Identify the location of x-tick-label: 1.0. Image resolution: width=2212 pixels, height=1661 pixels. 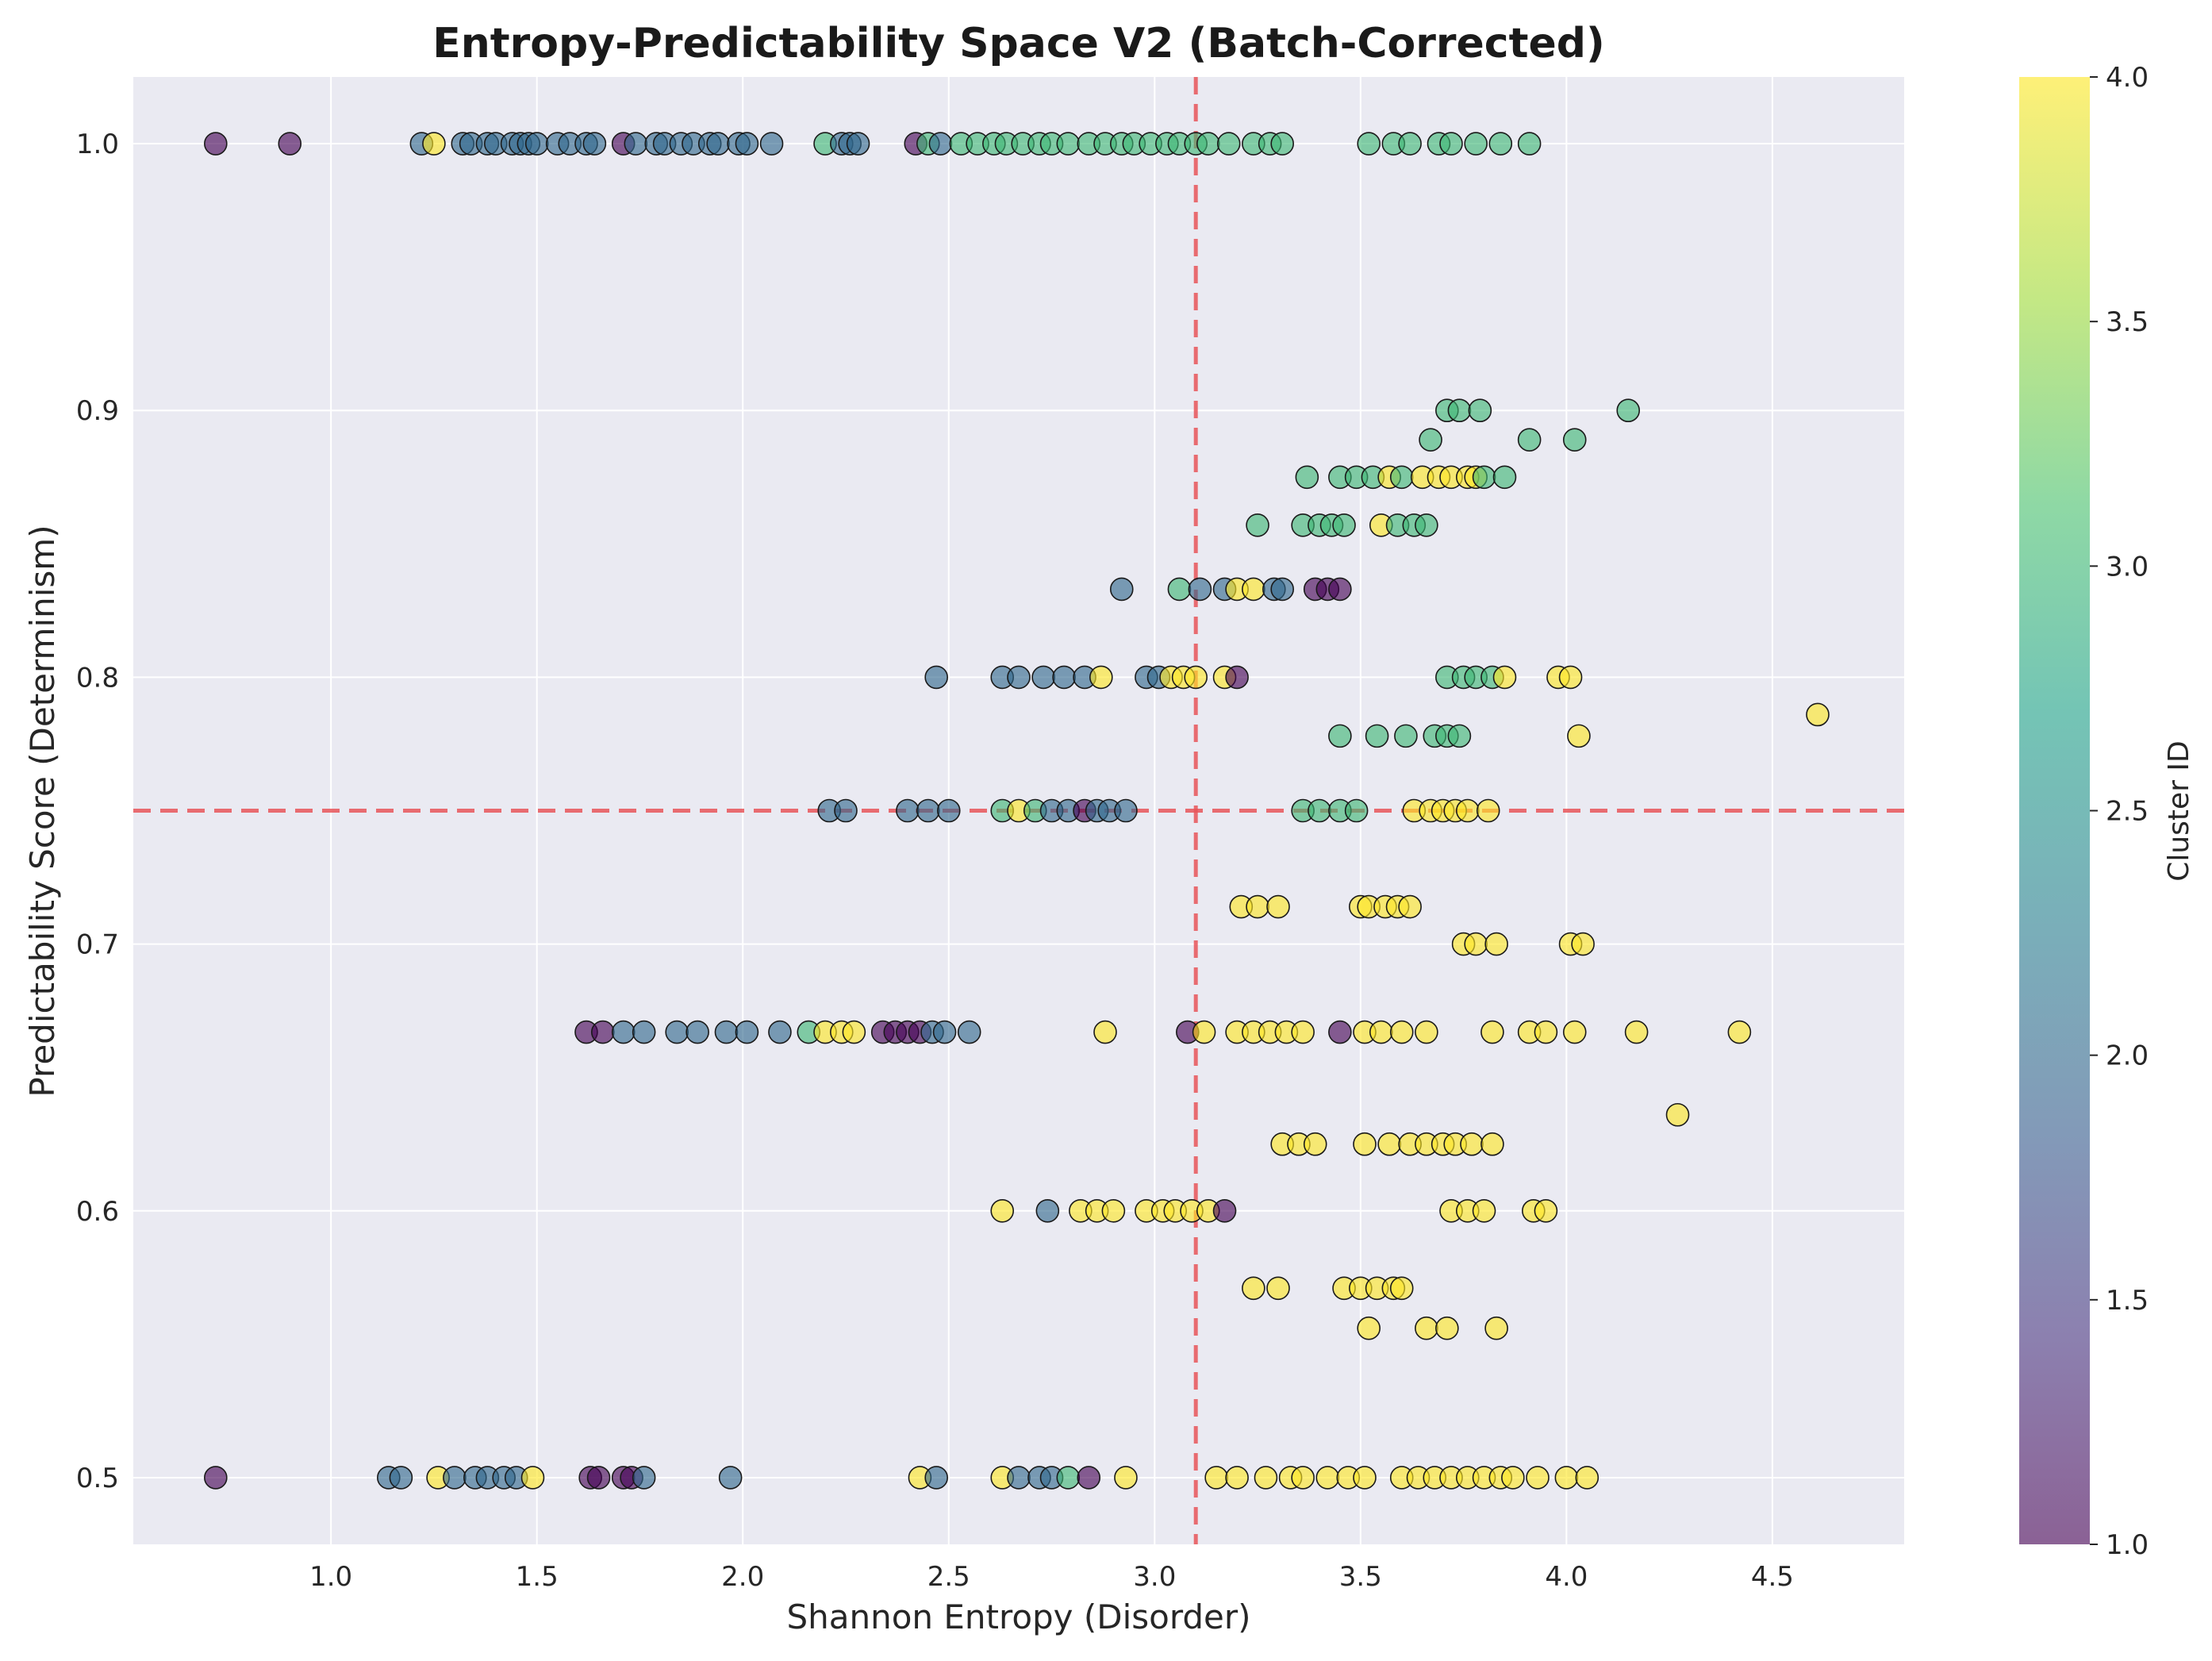
(330, 1577).